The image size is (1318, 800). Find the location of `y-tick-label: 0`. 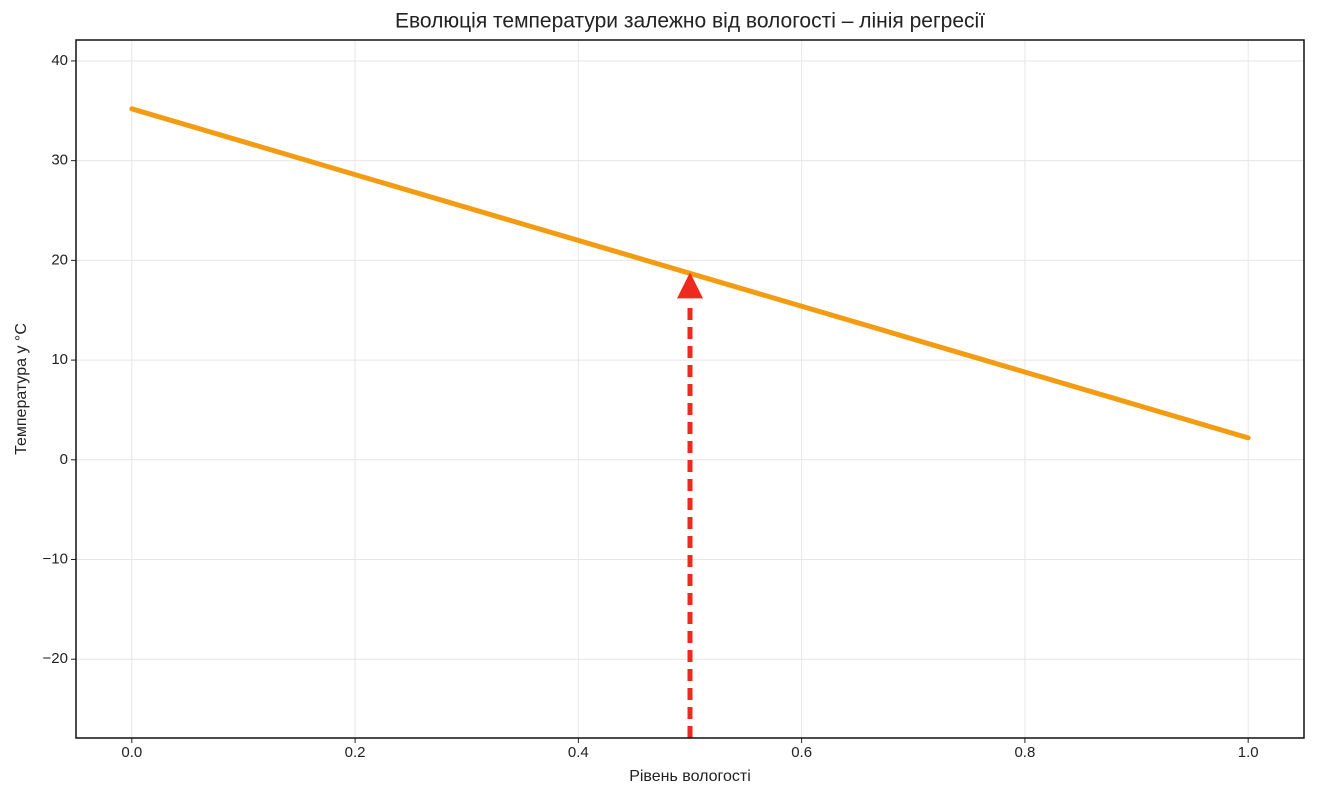

y-tick-label: 0 is located at coordinates (64, 459).